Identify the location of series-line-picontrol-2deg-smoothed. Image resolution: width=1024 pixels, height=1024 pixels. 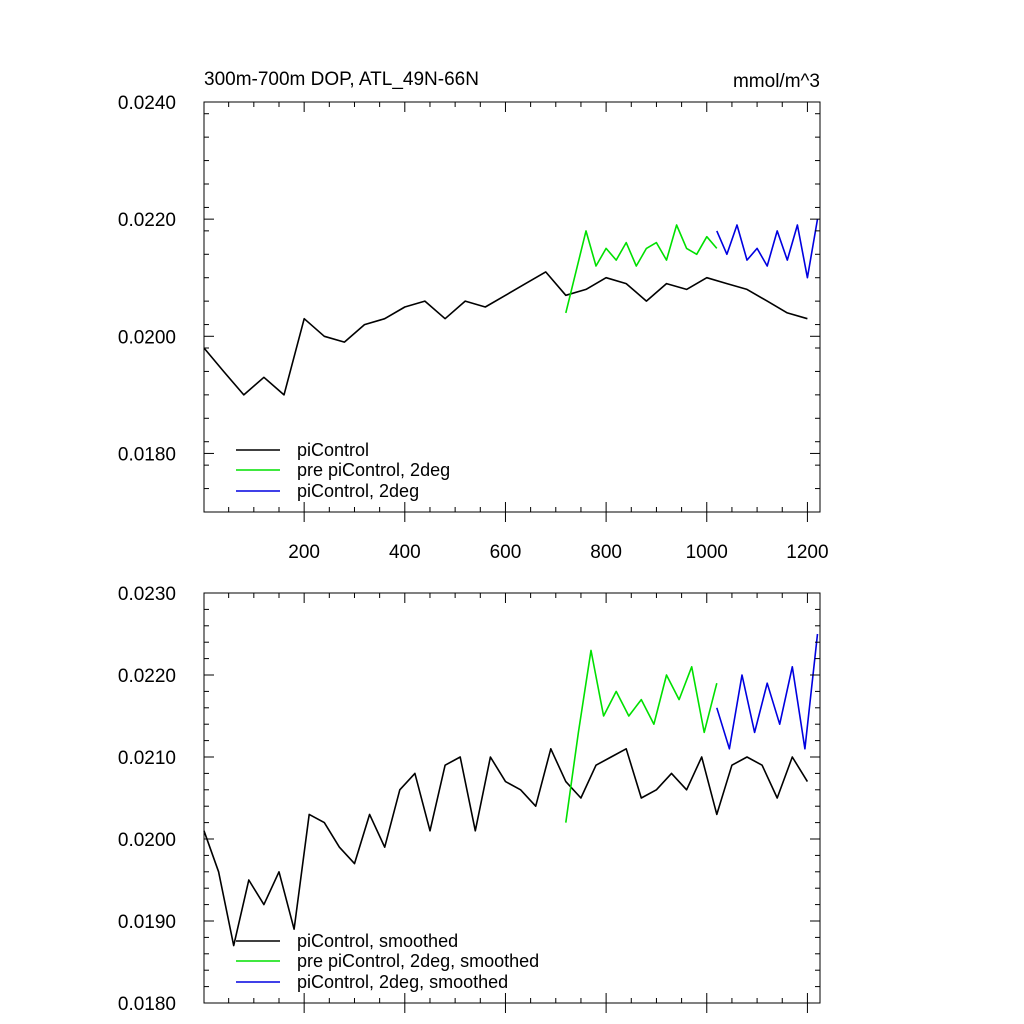
(767, 691).